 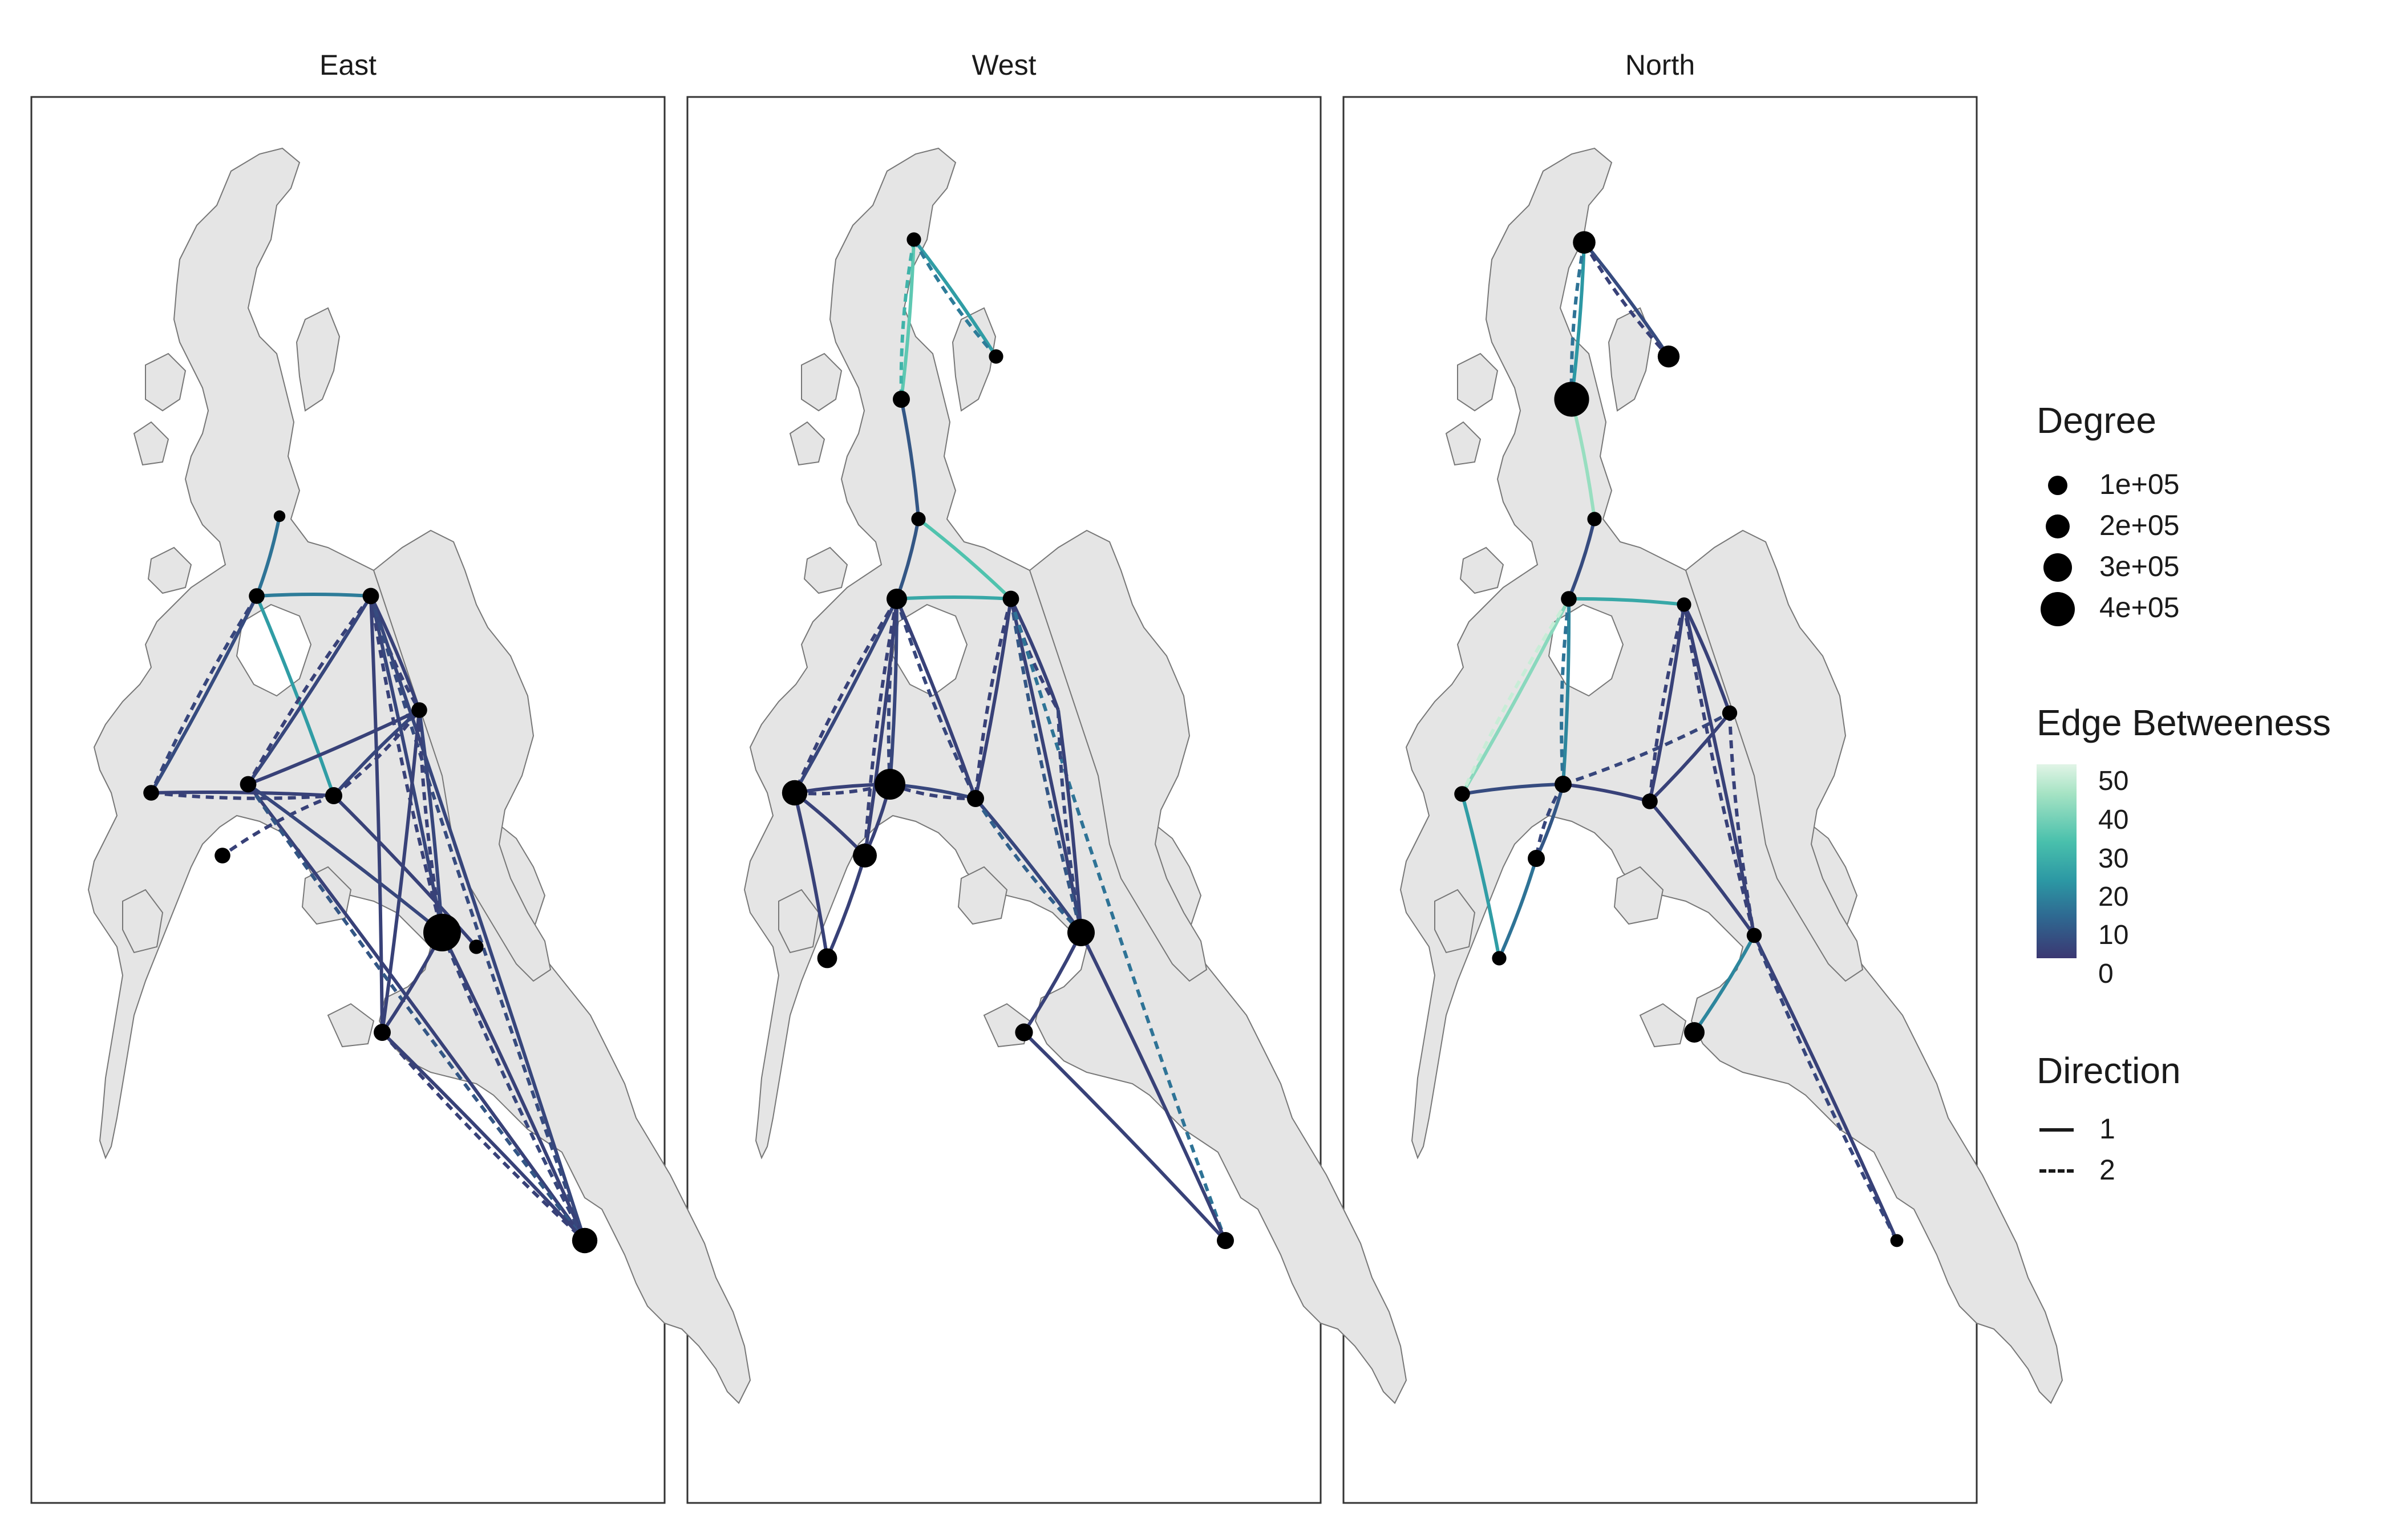 What do you see at coordinates (907, 320) in the screenshot?
I see `edge-n4-n7-dir2` at bounding box center [907, 320].